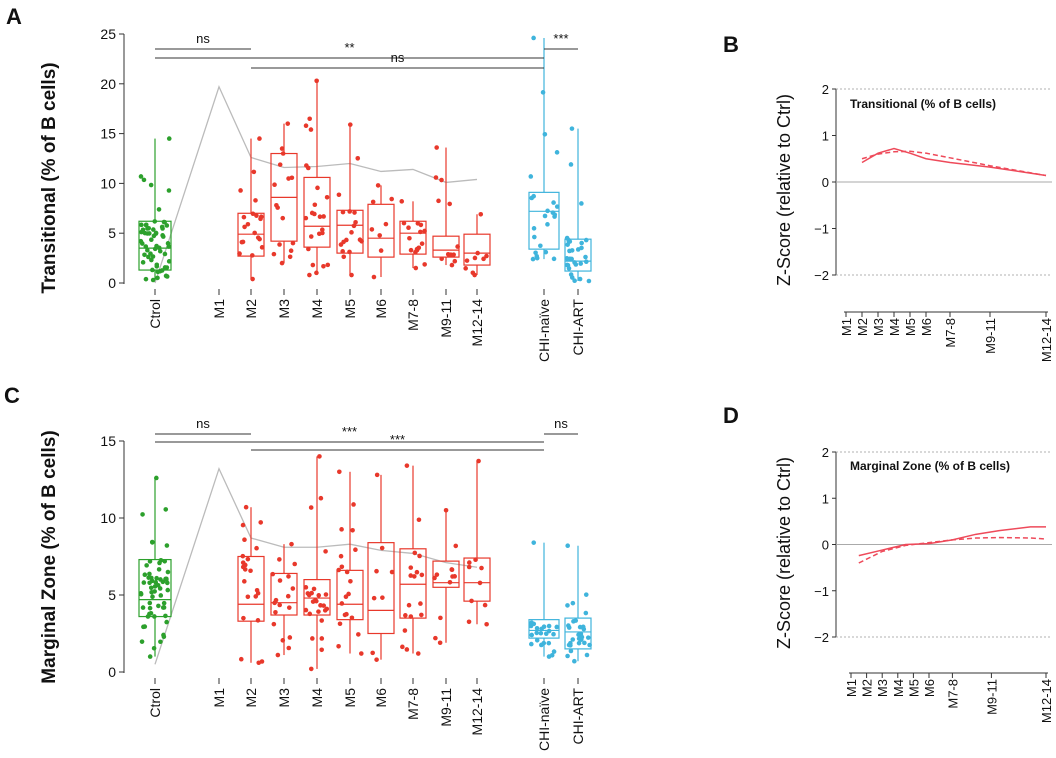 This screenshot has height=758, width=1056. I want to click on panel-a-xtick-label-m2: M2, so click(251, 309).